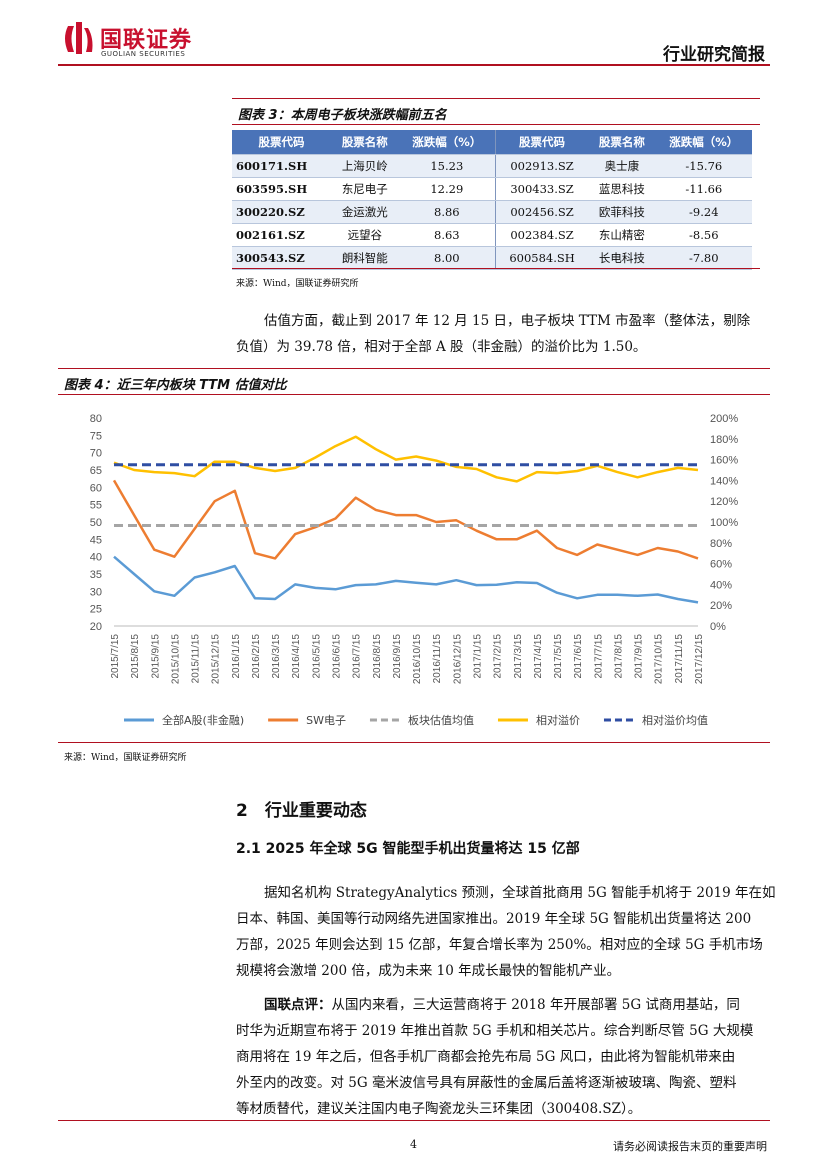 The image size is (827, 1169). Describe the element at coordinates (276, 656) in the screenshot. I see `x-axis-tick-label: 2016/3/15` at that location.